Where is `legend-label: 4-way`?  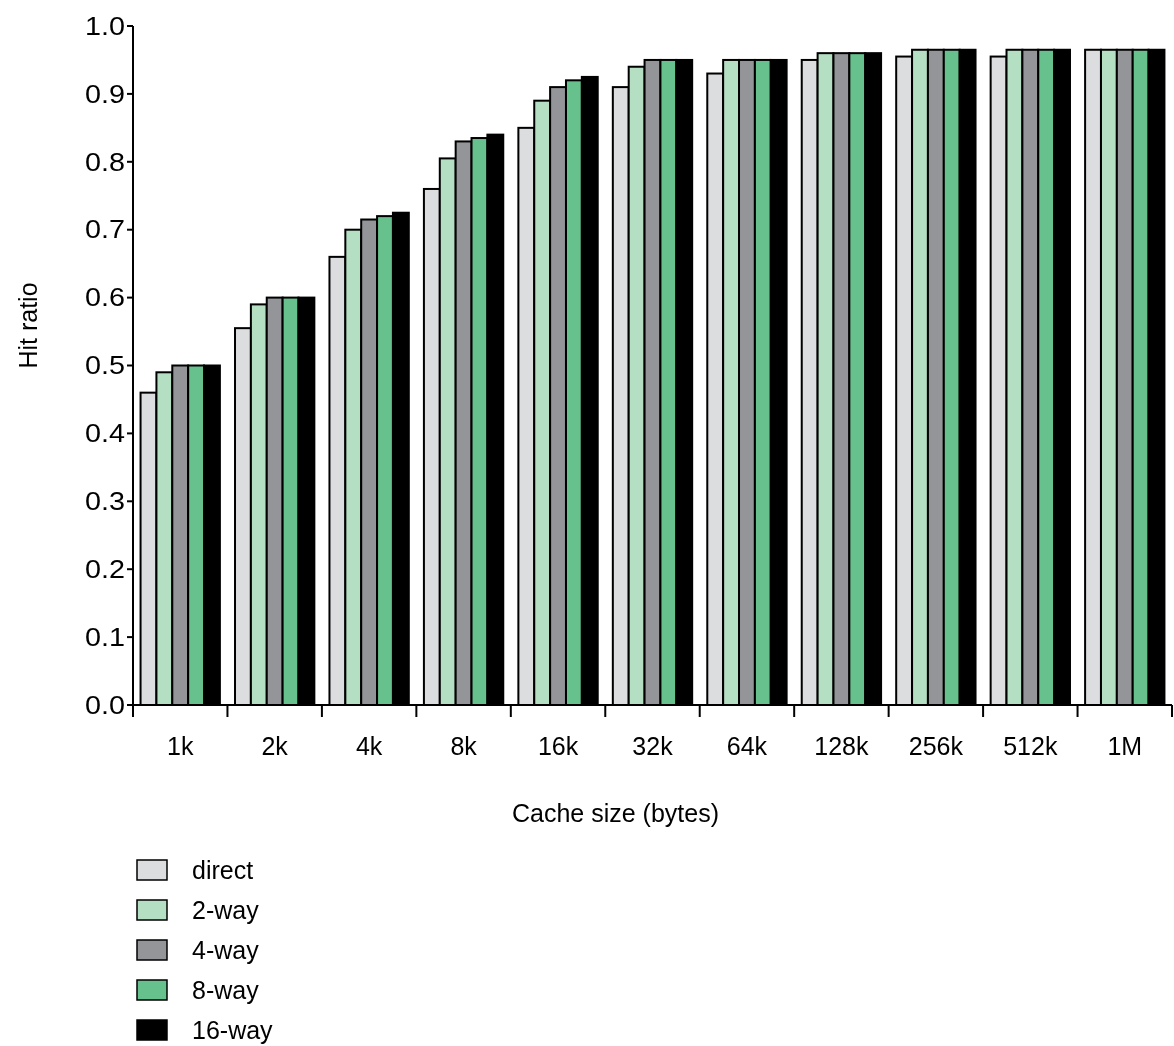
legend-label: 4-way is located at coordinates (226, 949).